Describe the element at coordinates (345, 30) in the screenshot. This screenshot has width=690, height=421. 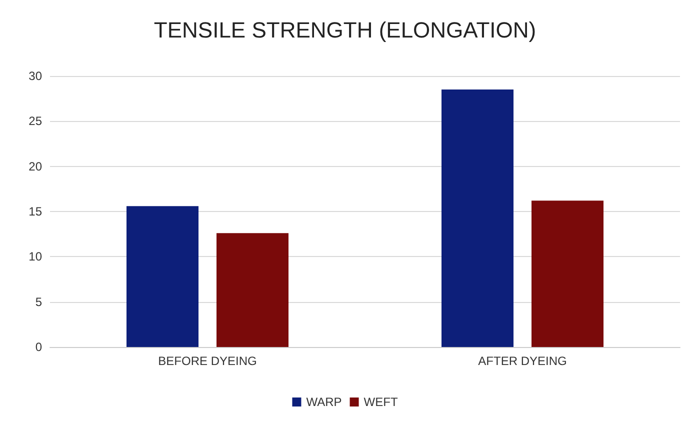
I see `chart-title: TENSILE STRENGTH (ELONGATION)` at that location.